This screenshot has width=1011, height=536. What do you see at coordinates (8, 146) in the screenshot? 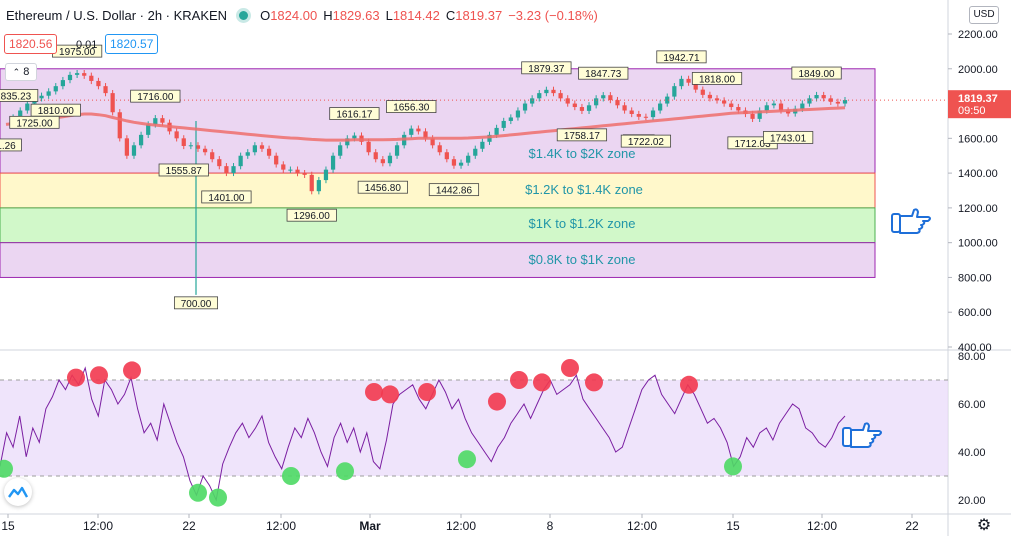
I see `annotation-label: 1.26` at bounding box center [8, 146].